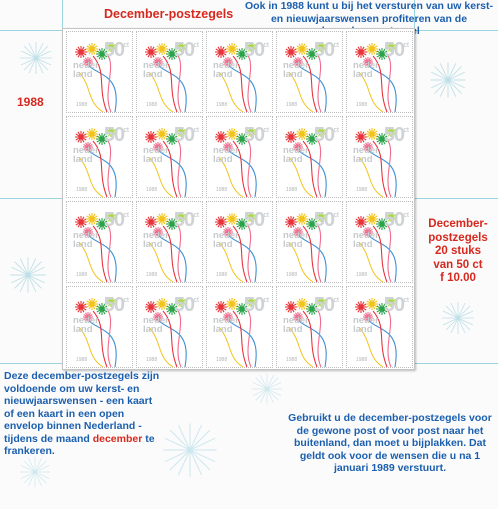 The width and height of the screenshot is (498, 509). What do you see at coordinates (458, 264) in the screenshot?
I see `price-line: van 50 ct` at bounding box center [458, 264].